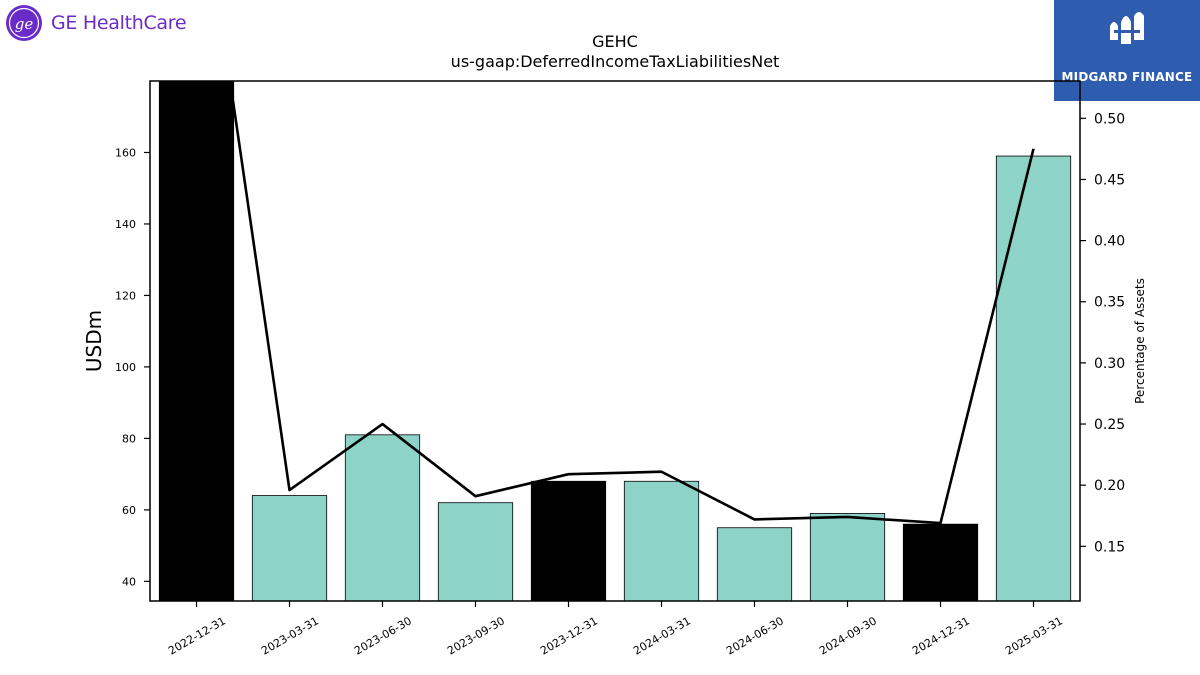  Describe the element at coordinates (615, 41) in the screenshot. I see `chart-title: GEHC` at that location.